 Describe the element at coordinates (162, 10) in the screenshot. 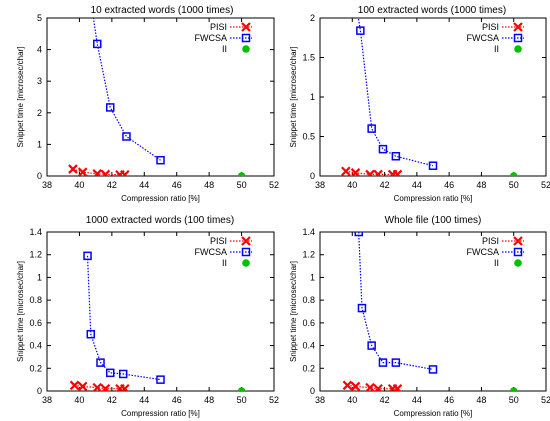

I see `chart-title: 10 extracted words (1000 times)` at that location.